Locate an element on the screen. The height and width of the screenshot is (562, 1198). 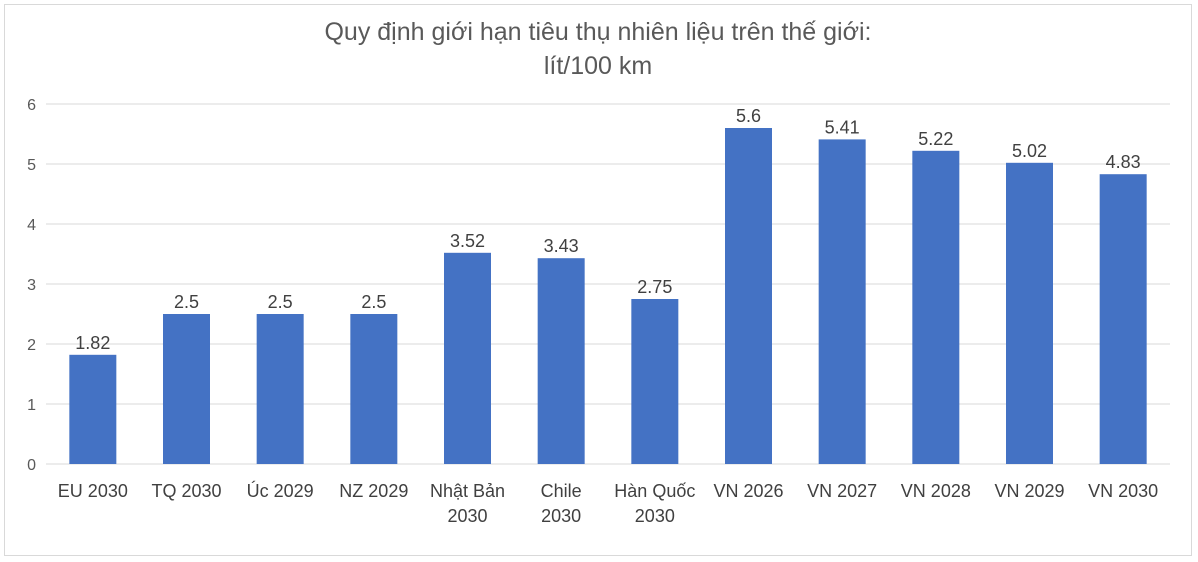
category-label: VN 2029 is located at coordinates (1029, 491).